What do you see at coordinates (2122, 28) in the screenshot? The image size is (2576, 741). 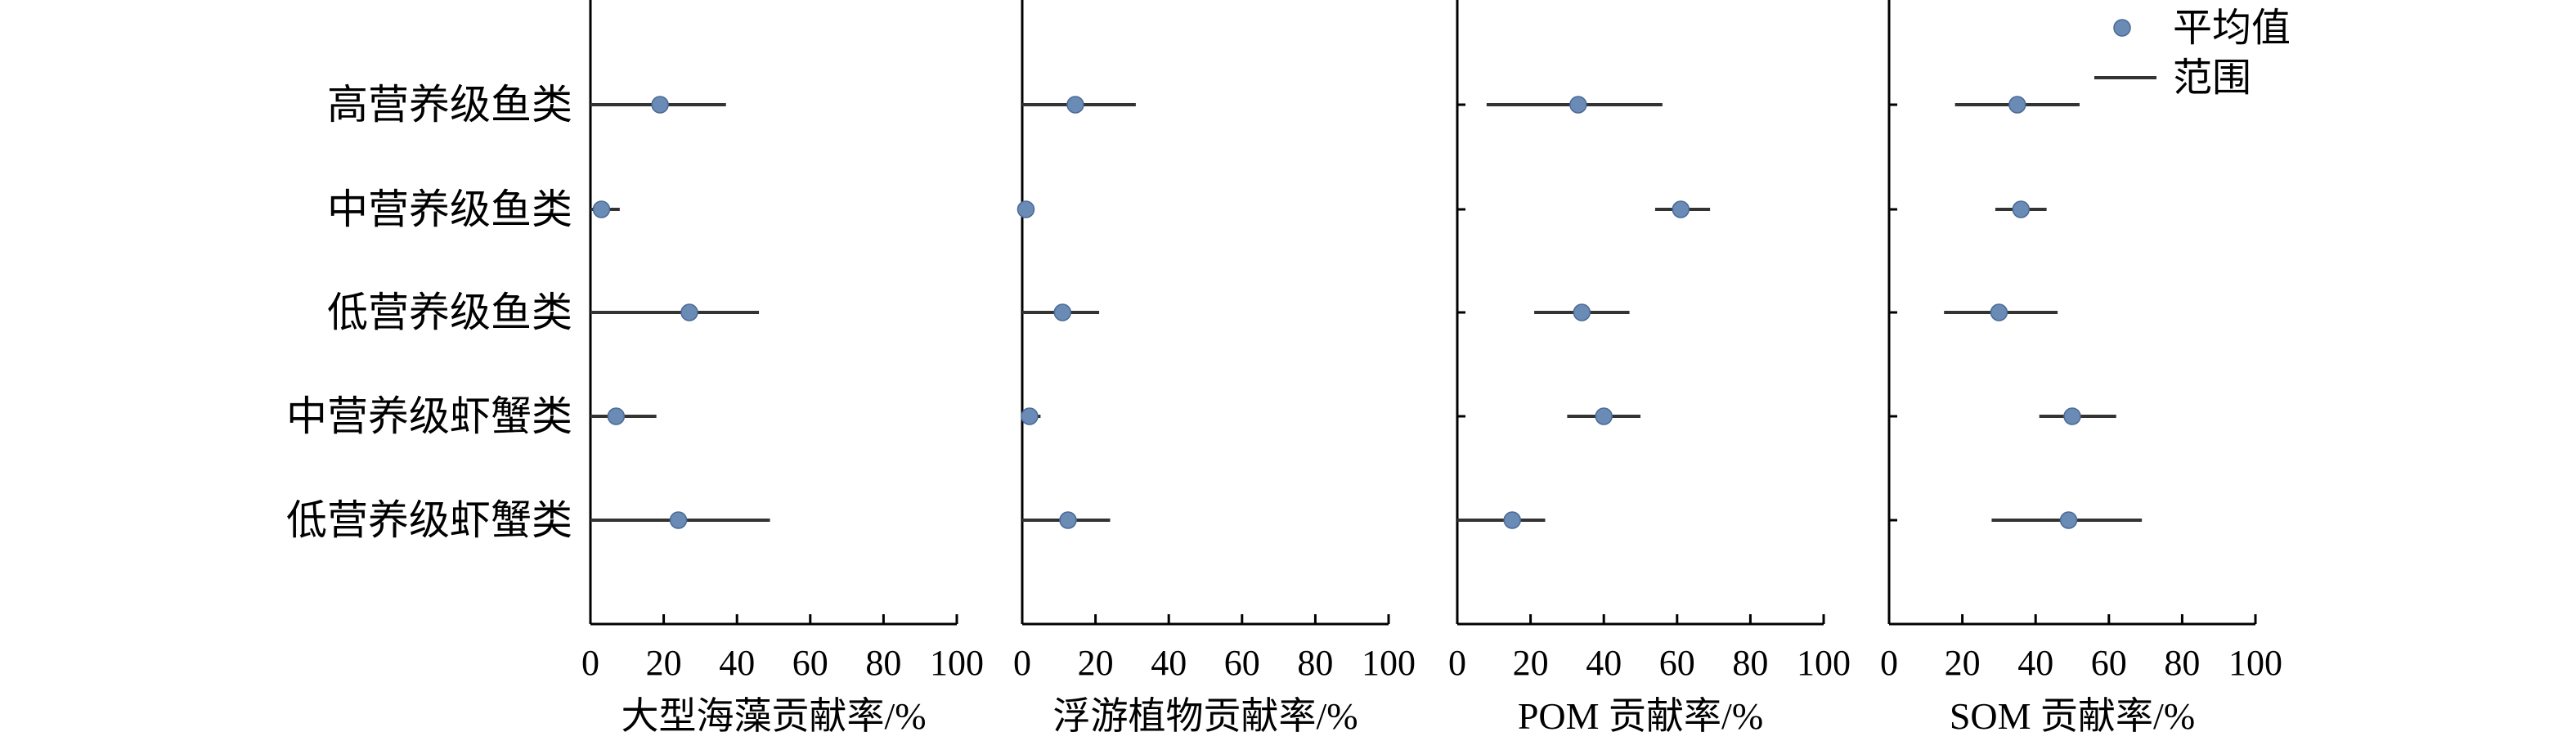 I see `legend-mean-marker` at bounding box center [2122, 28].